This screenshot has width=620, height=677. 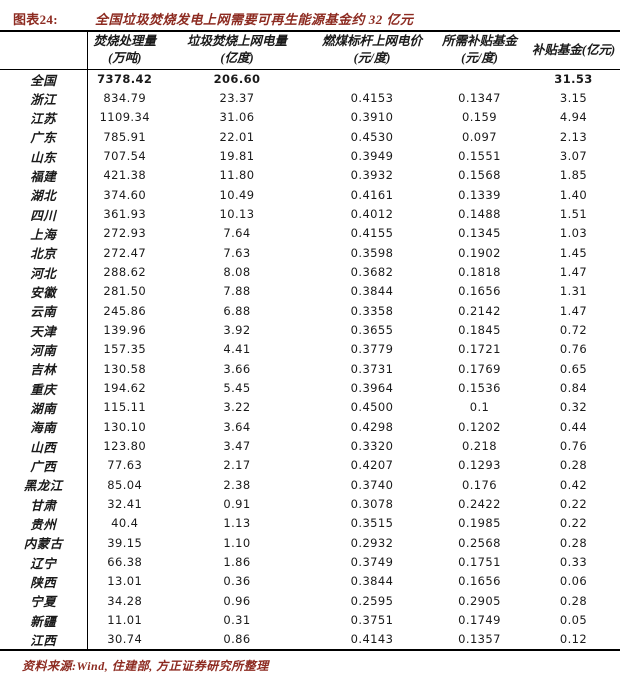 What do you see at coordinates (237, 175) in the screenshot?
I see `value-cell: 11.80` at bounding box center [237, 175].